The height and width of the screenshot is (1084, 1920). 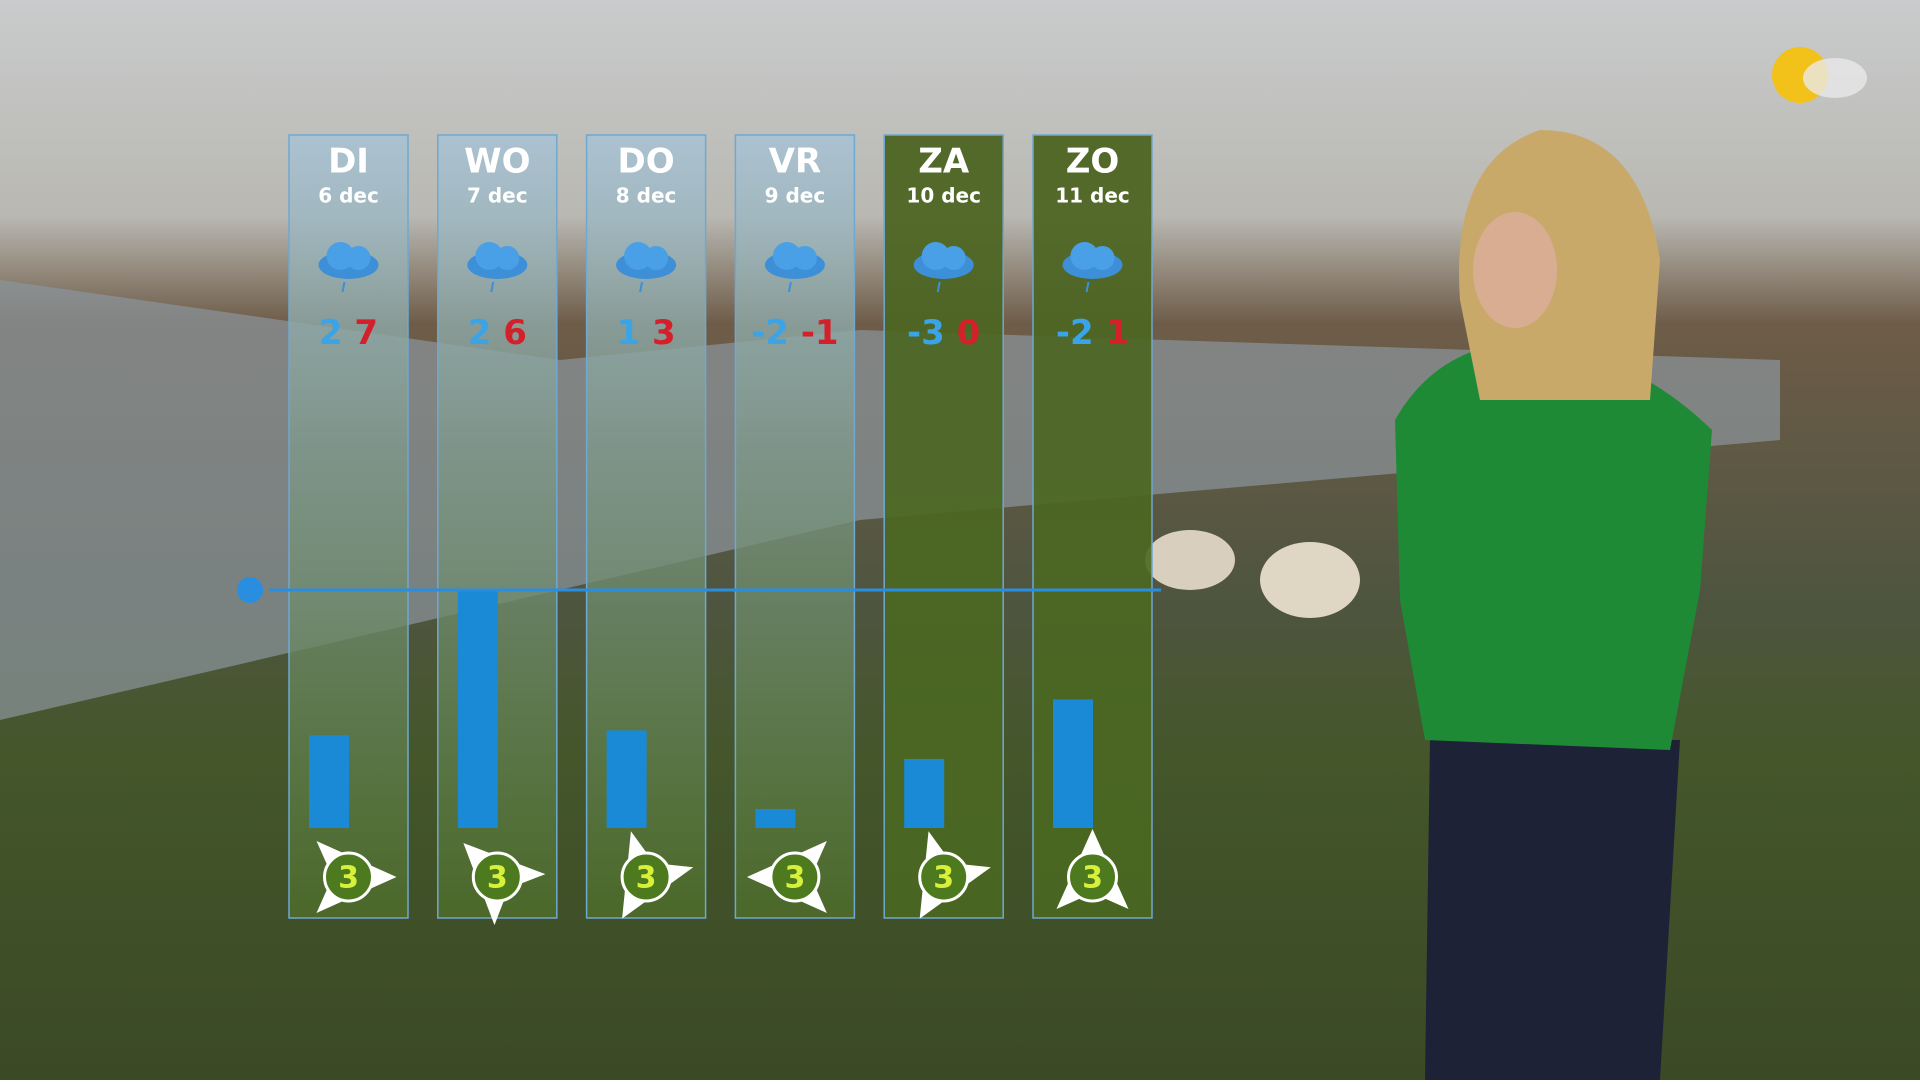 What do you see at coordinates (969, 333) in the screenshot?
I see `max-temp: 0` at bounding box center [969, 333].